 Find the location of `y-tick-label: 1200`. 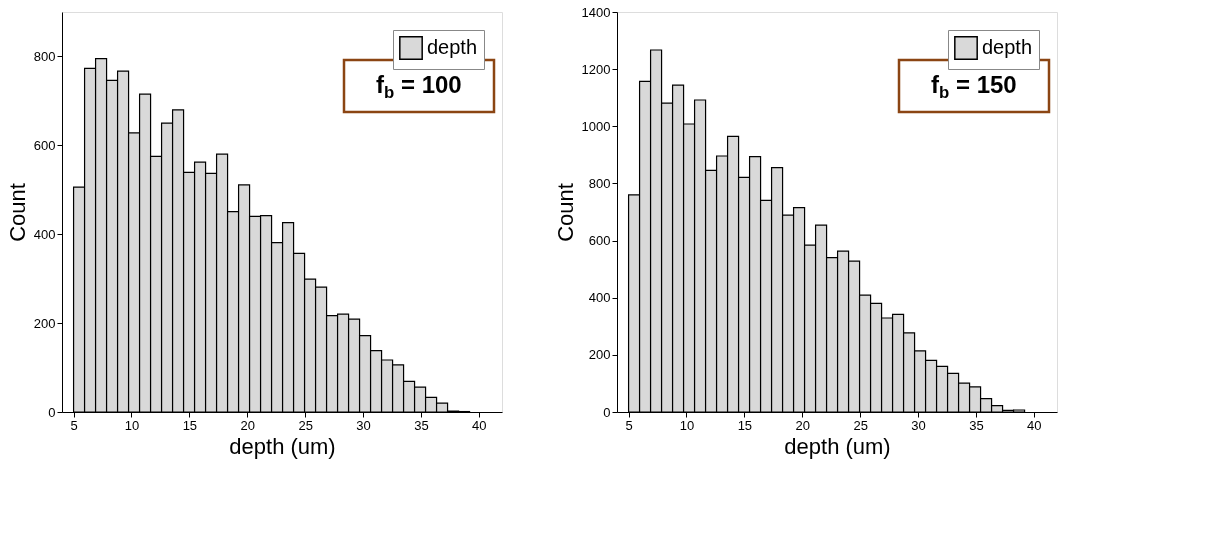

y-tick-label: 1200 is located at coordinates (596, 69).